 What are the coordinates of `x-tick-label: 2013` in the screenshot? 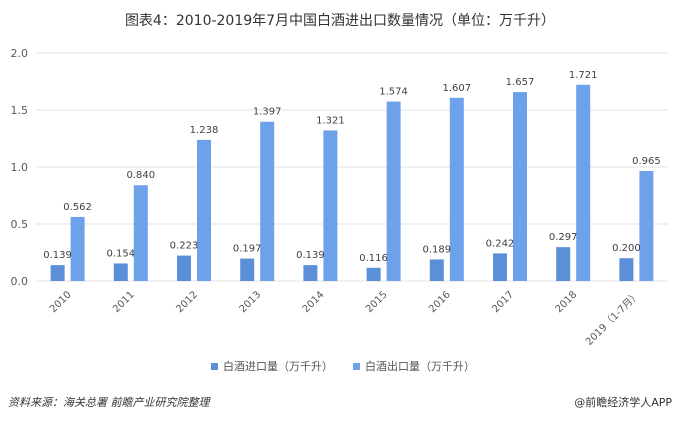 It's located at (251, 302).